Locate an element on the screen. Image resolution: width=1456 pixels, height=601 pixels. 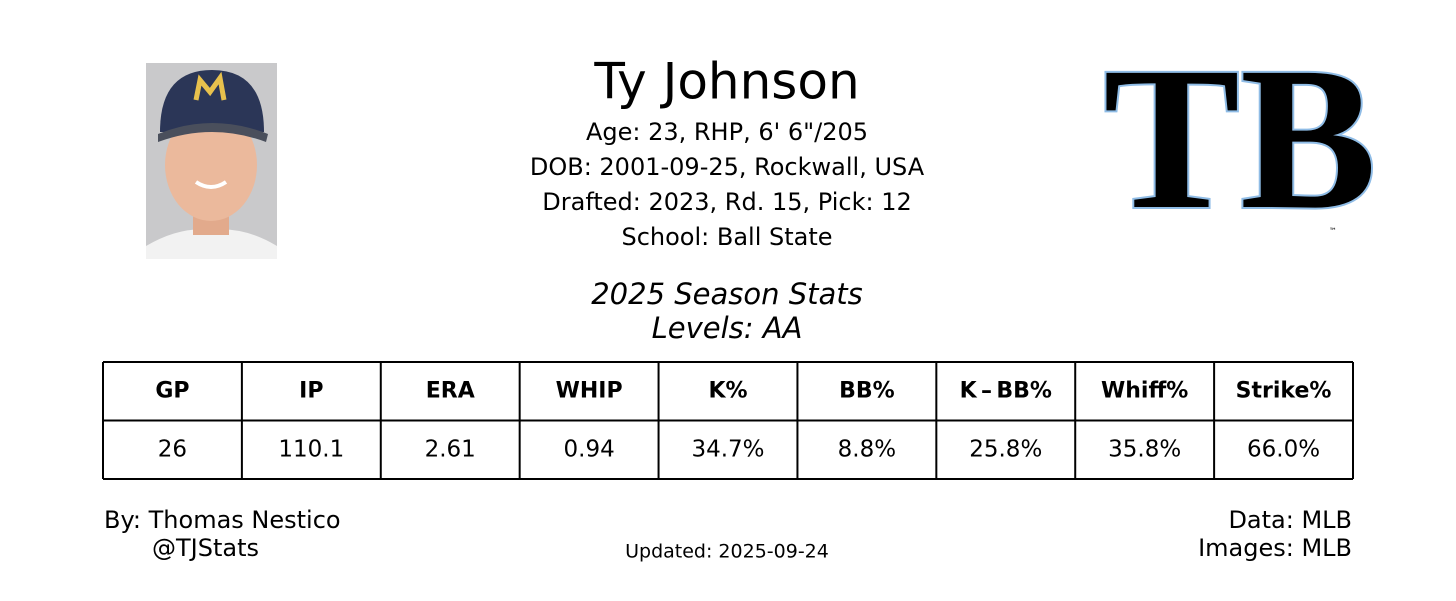
cell: 110.1 is located at coordinates (311, 449).